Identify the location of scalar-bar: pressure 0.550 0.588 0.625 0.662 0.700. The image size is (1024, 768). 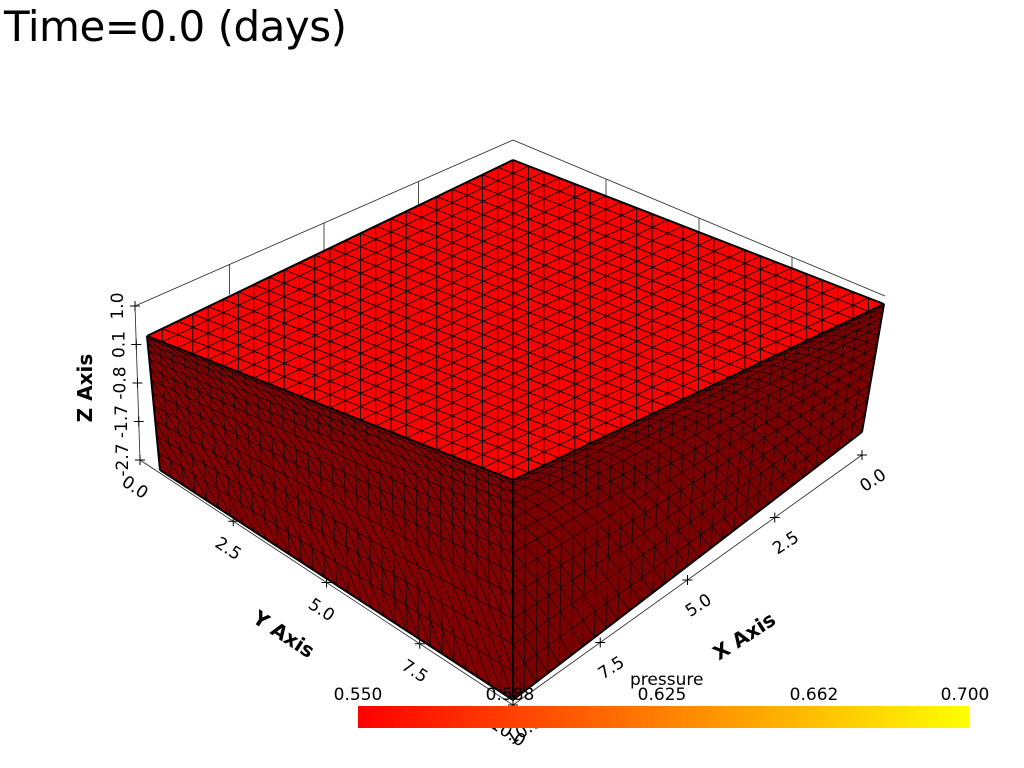
(662, 699).